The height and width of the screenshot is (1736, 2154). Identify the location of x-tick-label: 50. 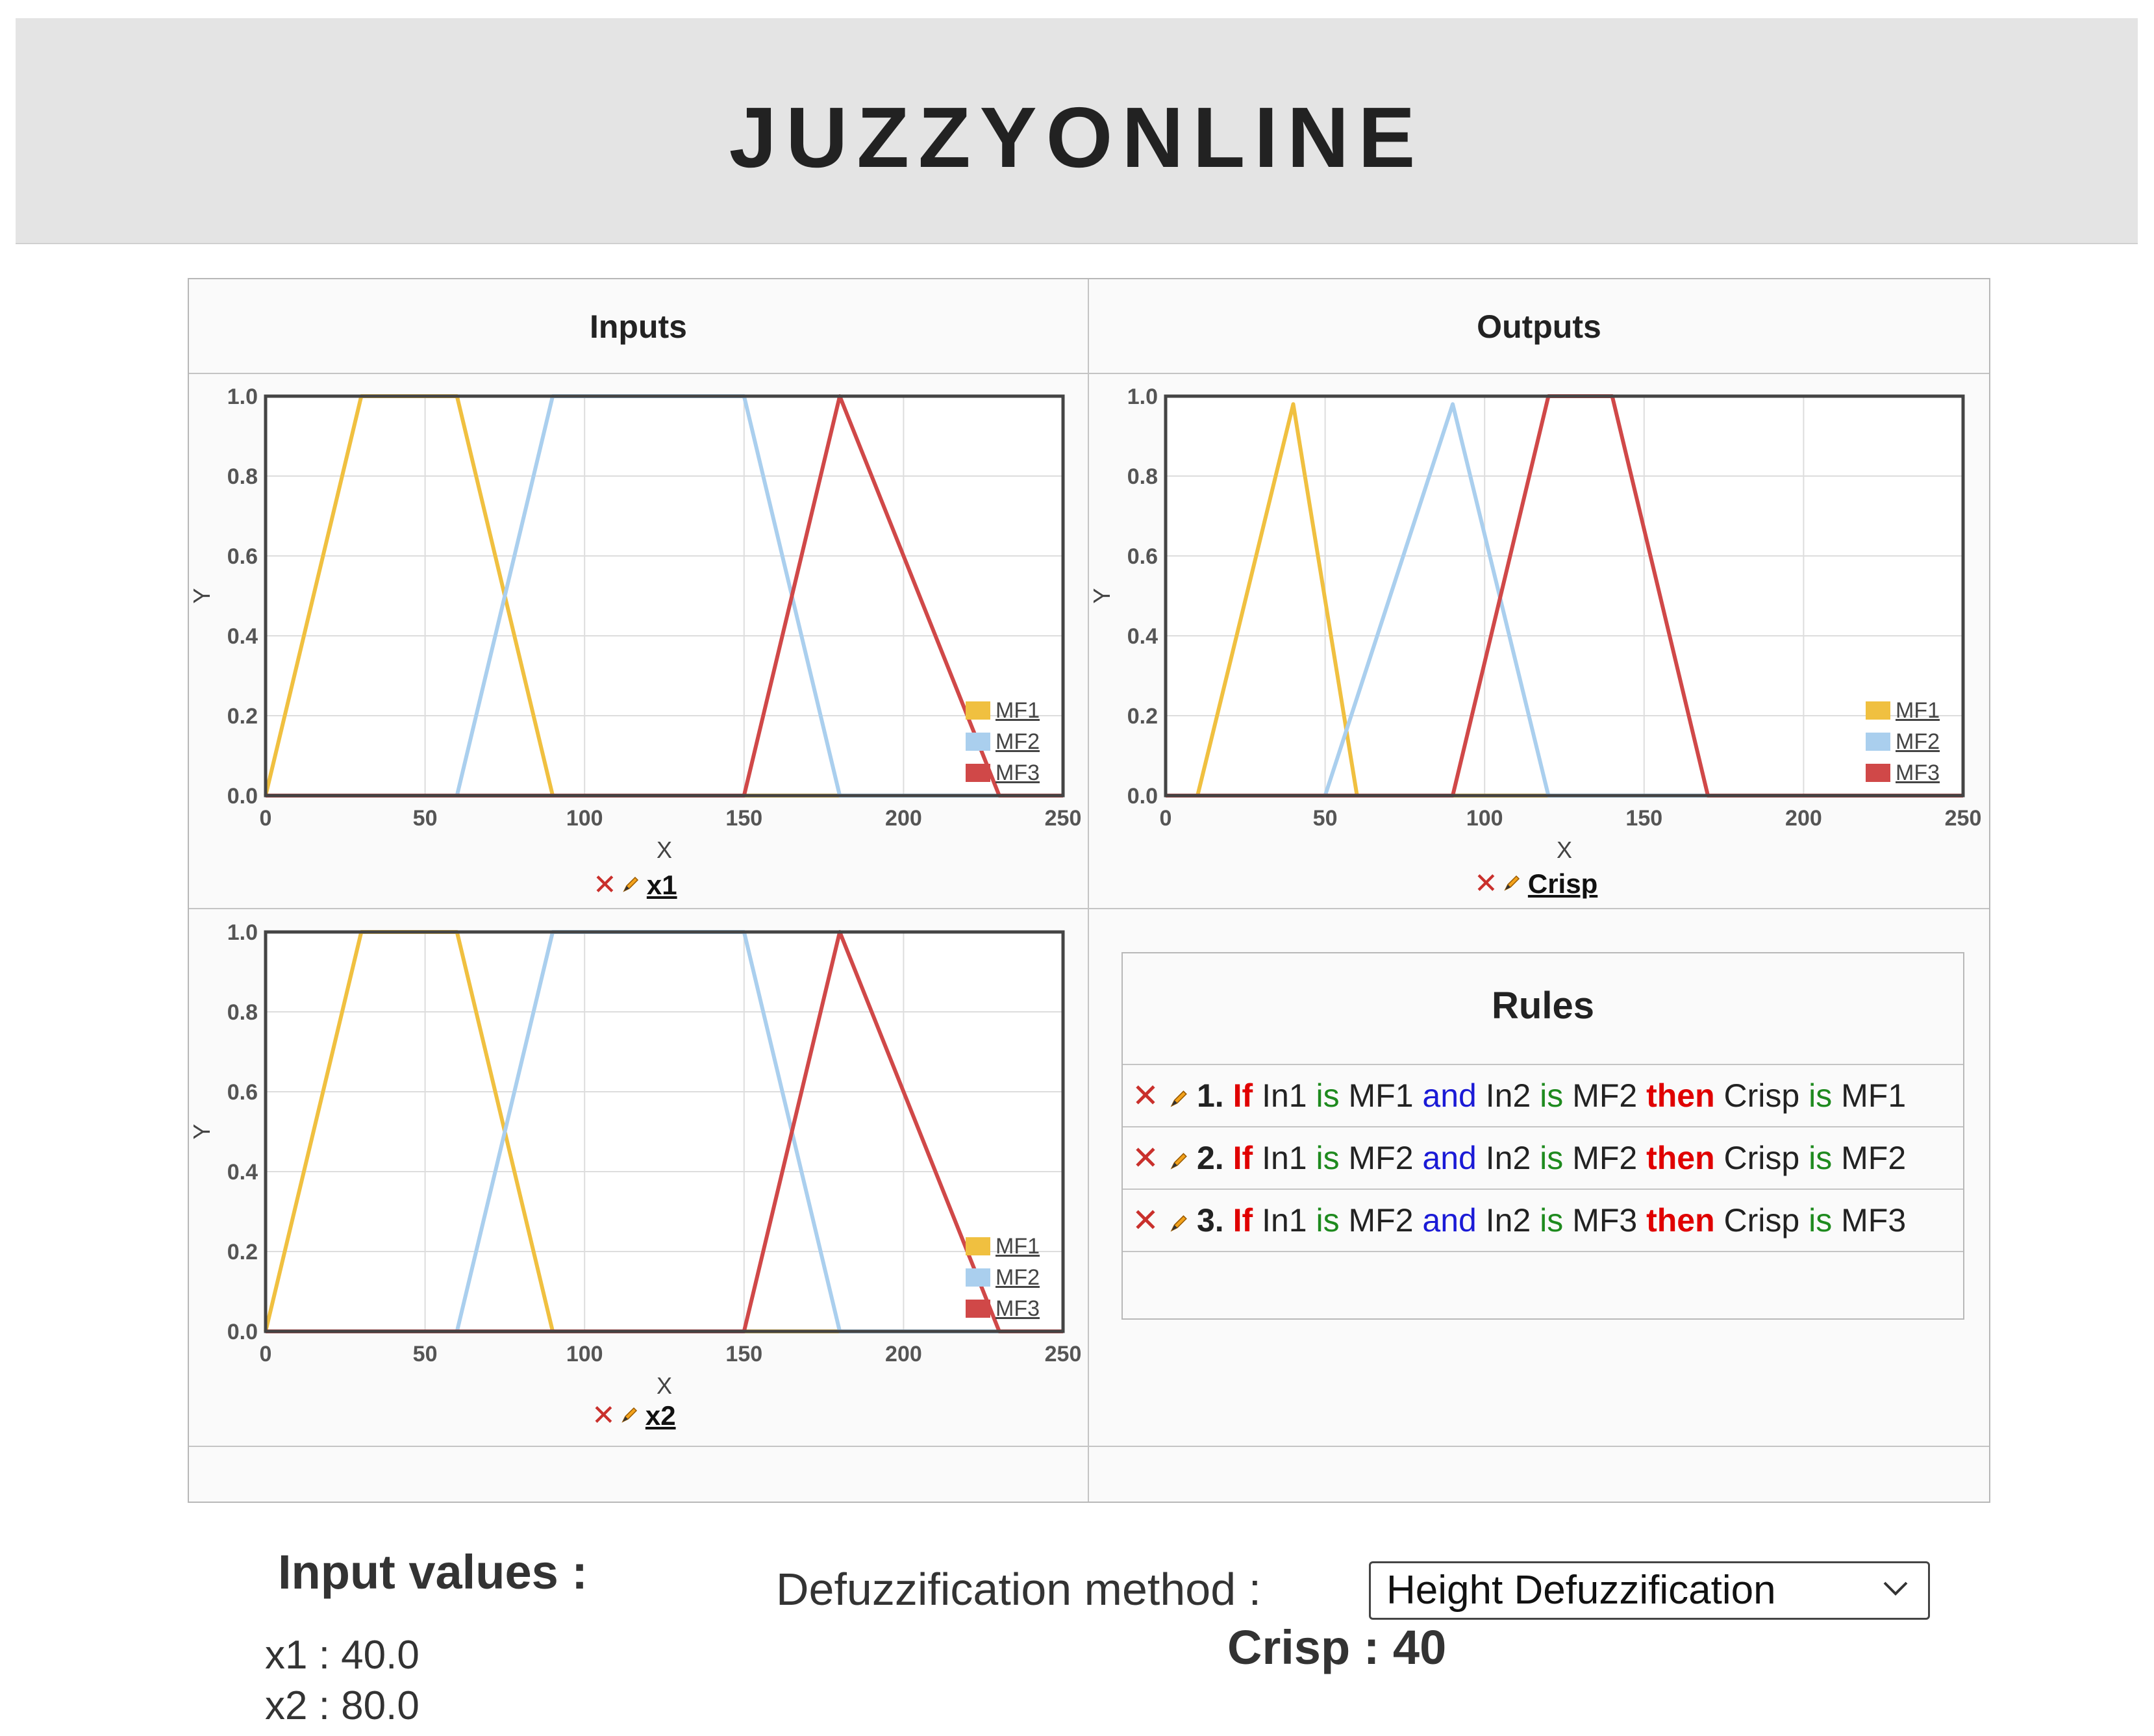
(425, 1354).